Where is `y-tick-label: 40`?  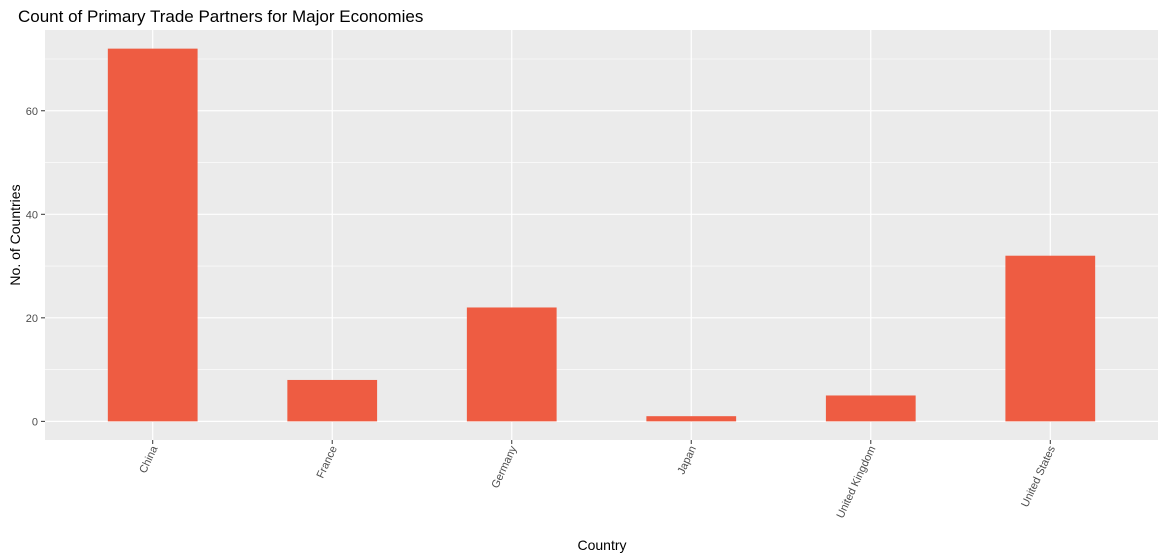 y-tick-label: 40 is located at coordinates (32, 215).